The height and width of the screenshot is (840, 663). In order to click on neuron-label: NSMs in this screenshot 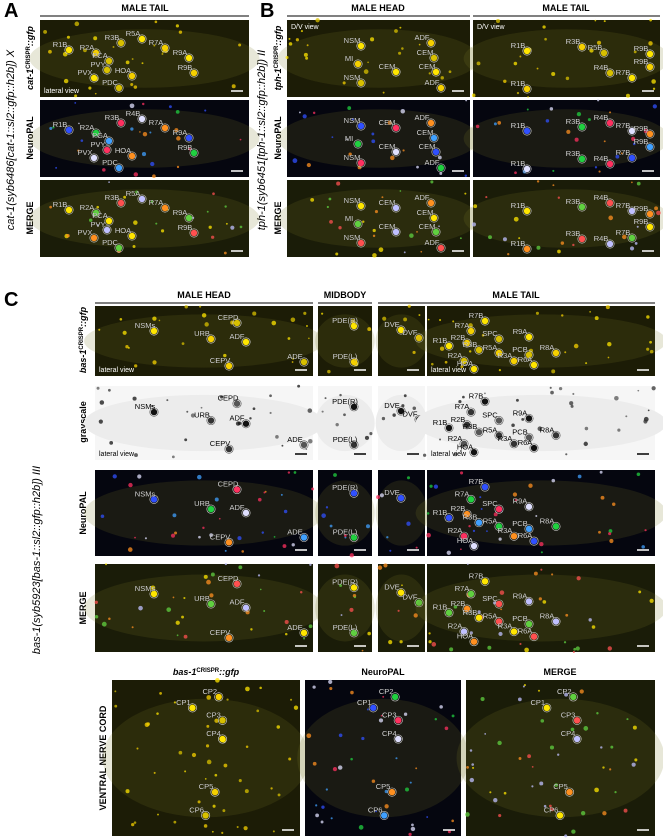, I will do `click(145, 406)`.